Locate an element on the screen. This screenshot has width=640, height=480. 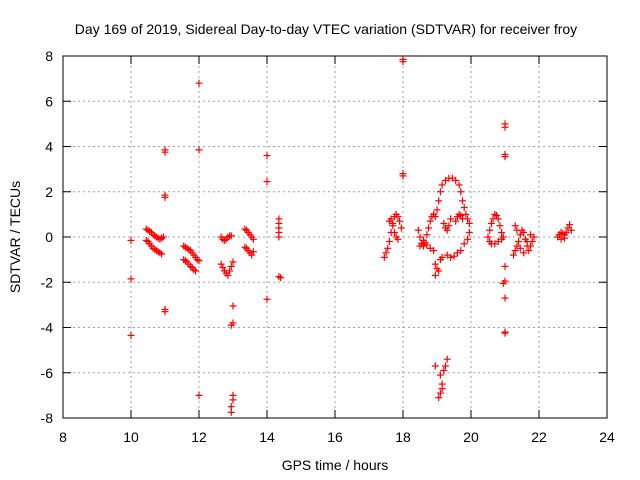
y-tick-label: 6 is located at coordinates (49, 101).